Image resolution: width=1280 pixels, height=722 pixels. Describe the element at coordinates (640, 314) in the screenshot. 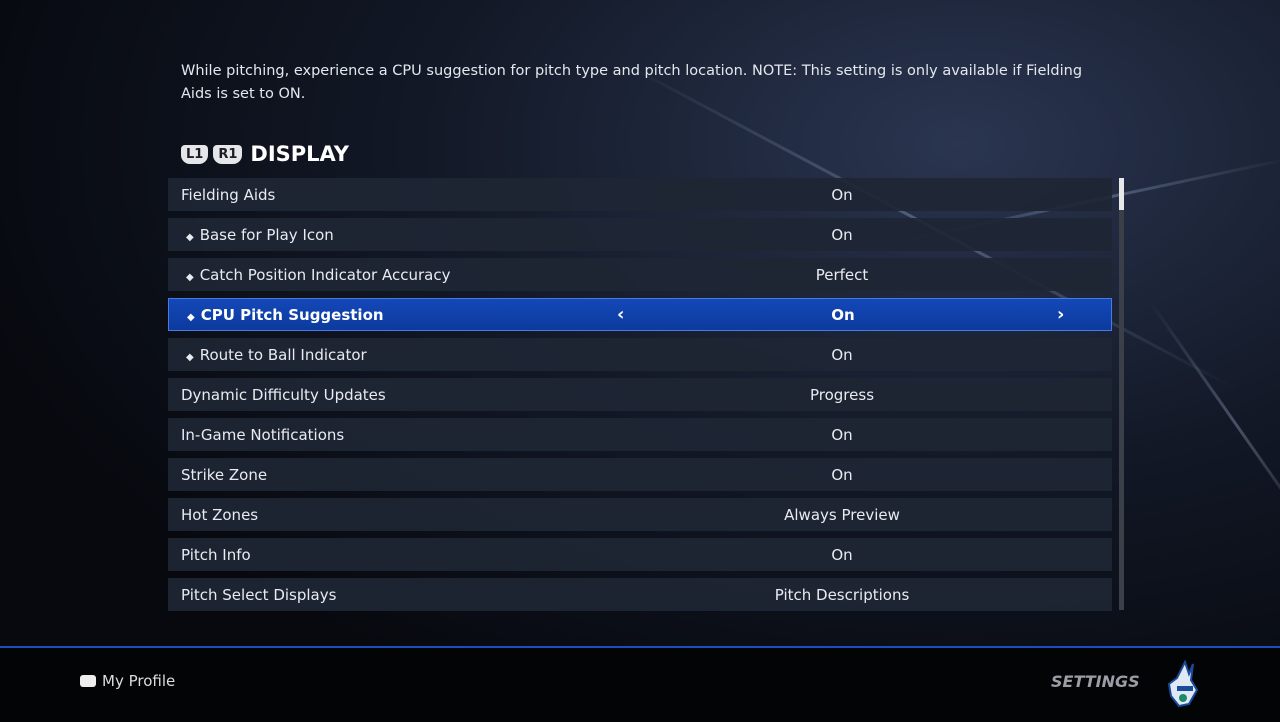

I see `setting-row: ◆ CPU Pitch Suggestion On ‹ ›` at that location.